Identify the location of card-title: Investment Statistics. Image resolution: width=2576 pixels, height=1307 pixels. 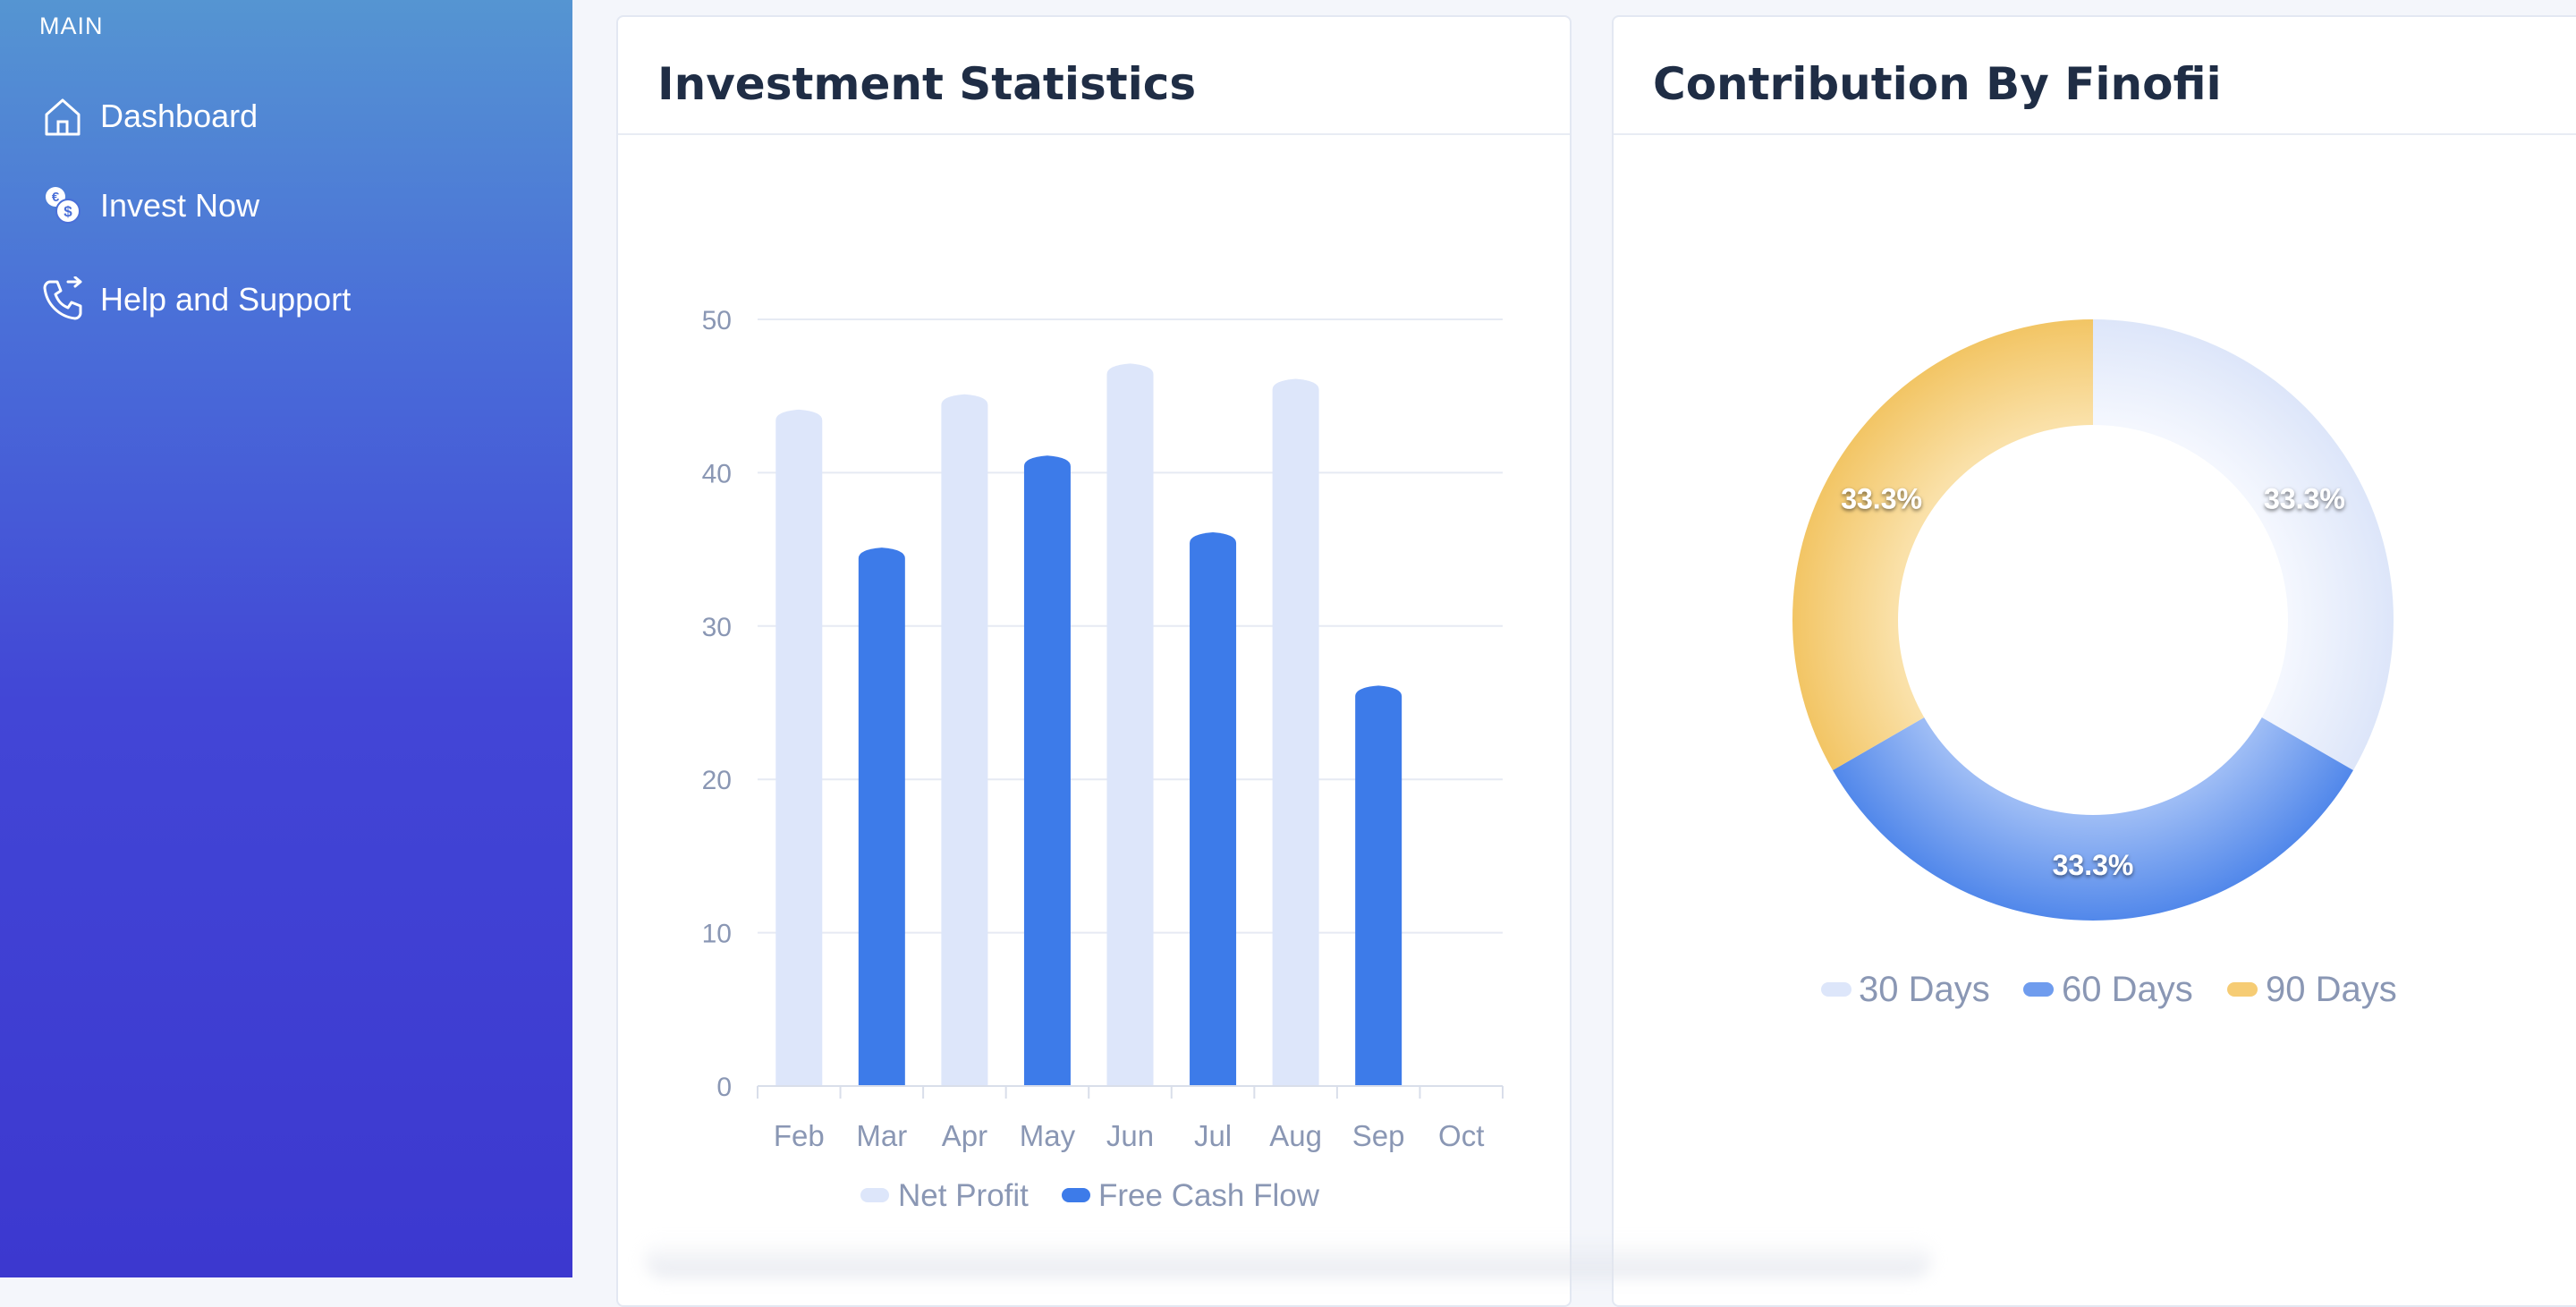
(927, 84).